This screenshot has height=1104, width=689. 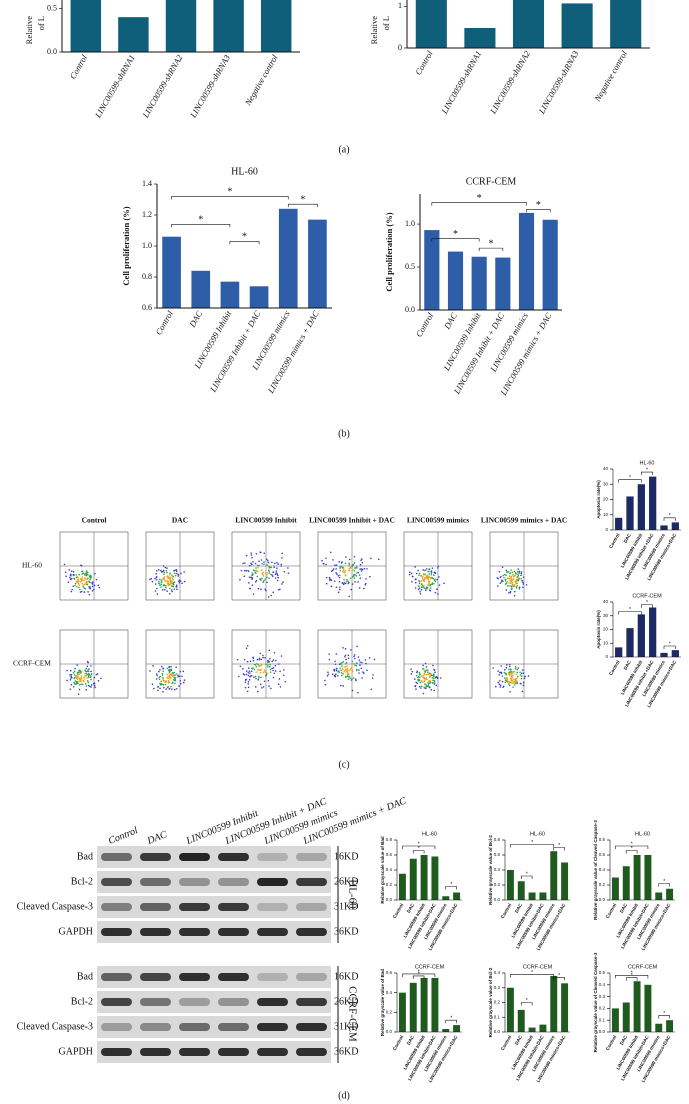 What do you see at coordinates (180, 520) in the screenshot?
I see `flow-column-header: DAC` at bounding box center [180, 520].